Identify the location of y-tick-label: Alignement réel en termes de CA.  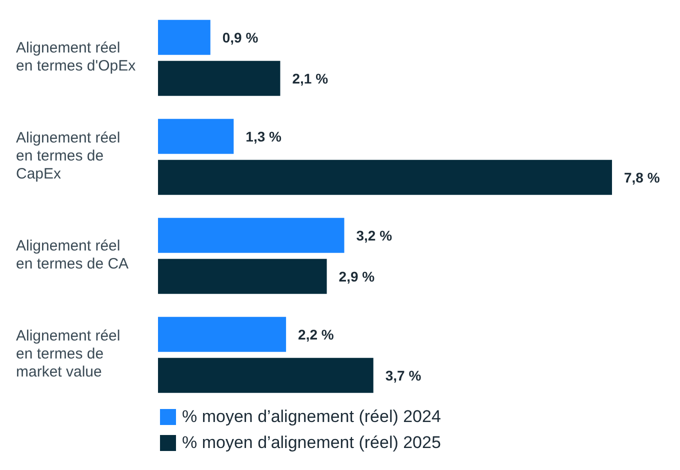
(72, 254).